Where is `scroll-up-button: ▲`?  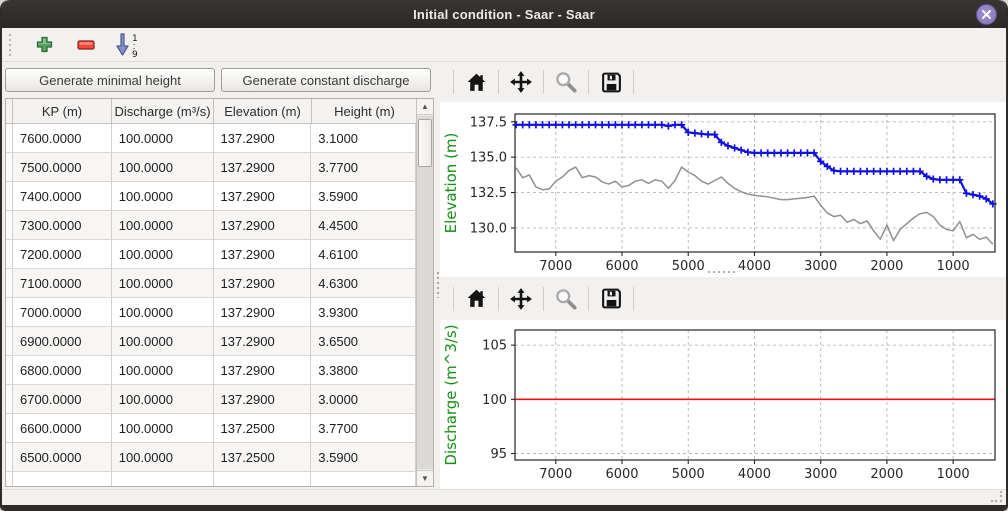 scroll-up-button: ▲ is located at coordinates (425, 107).